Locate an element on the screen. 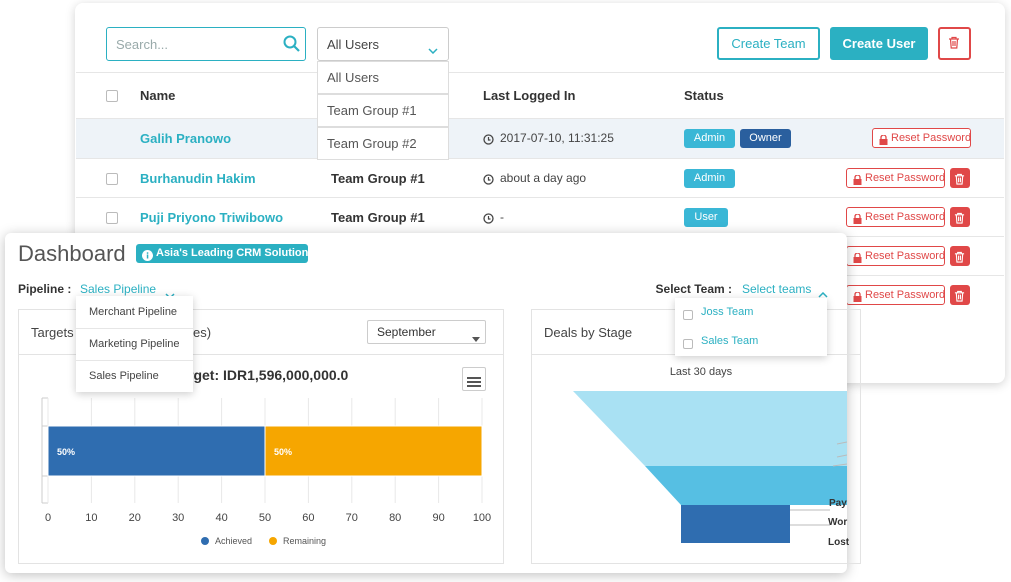  x-tick-label: 80 is located at coordinates (395, 518).